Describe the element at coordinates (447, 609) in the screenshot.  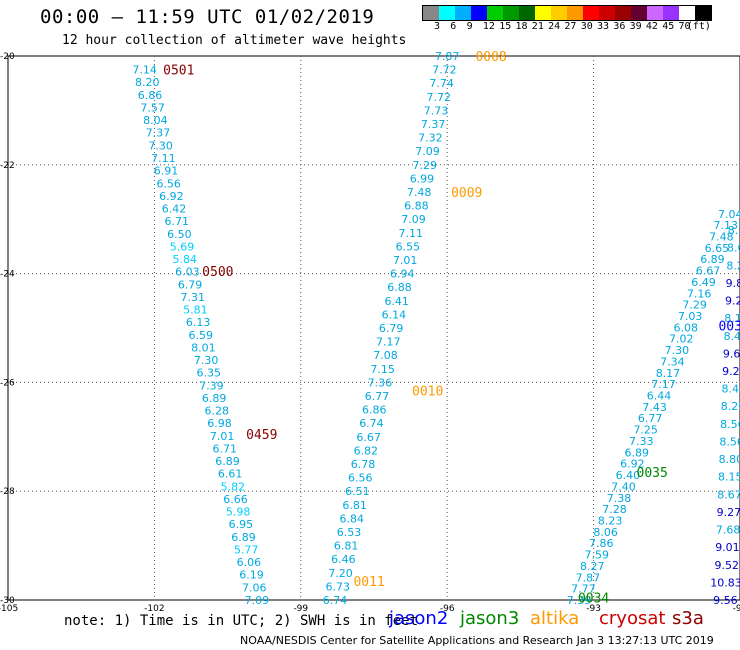
I see `x-tick-label: -96` at that location.